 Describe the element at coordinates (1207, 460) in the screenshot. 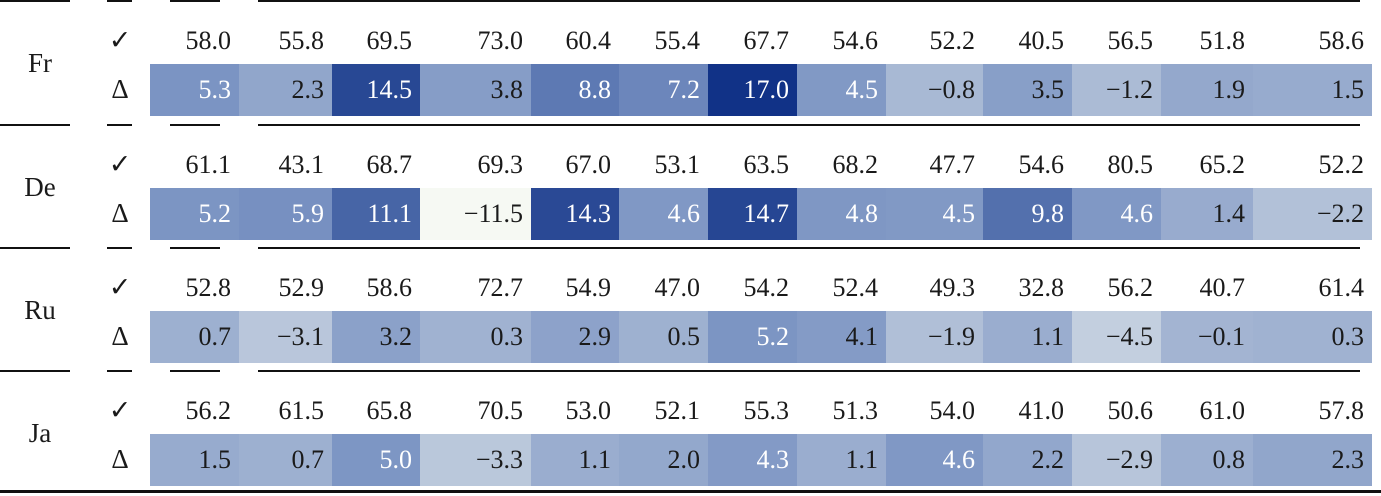

I see `delta-heat-cell: 0.8` at that location.